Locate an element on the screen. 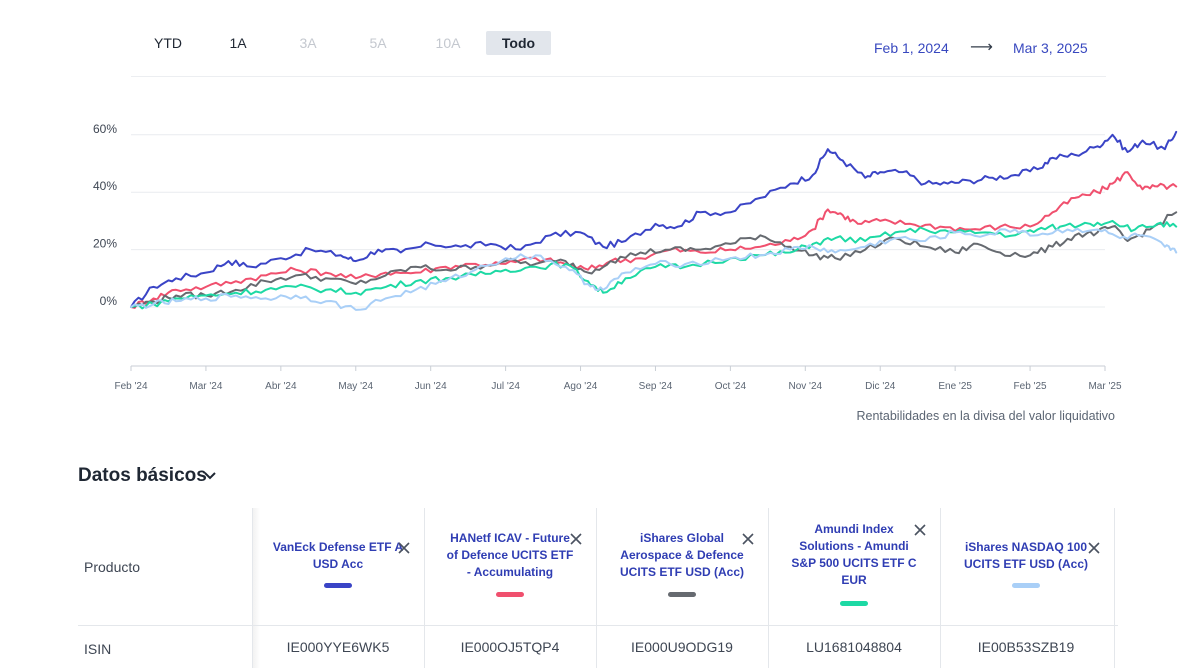 This screenshot has height=668, width=1200. range-3y-button: 3A is located at coordinates (308, 43).